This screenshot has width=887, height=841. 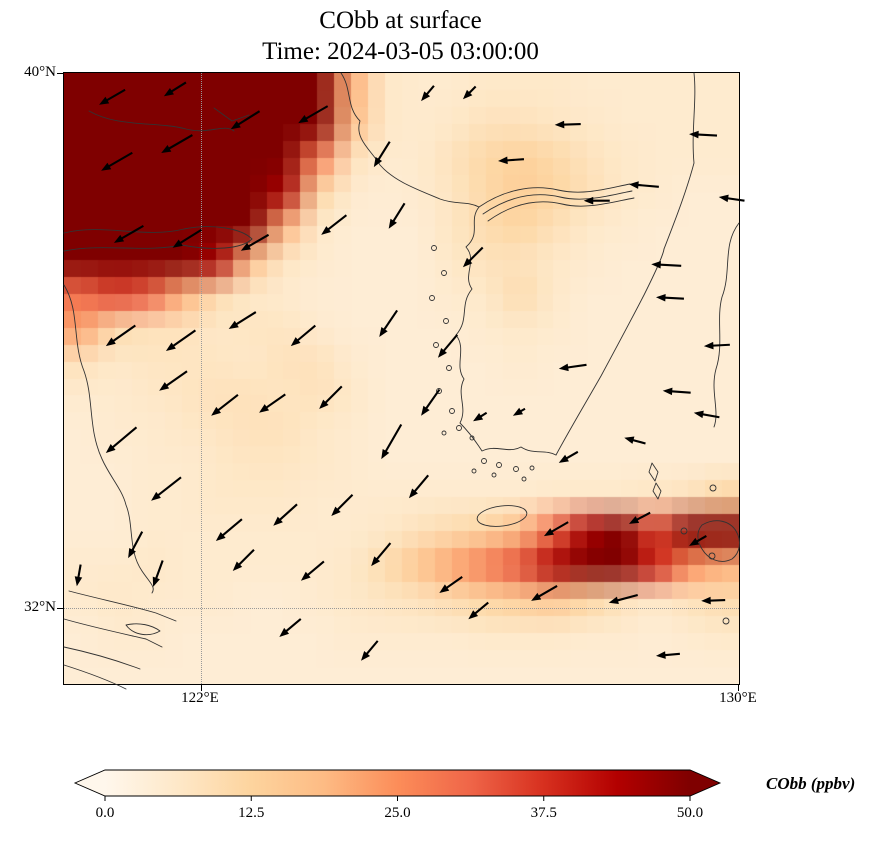 What do you see at coordinates (482, 363) in the screenshot?
I see `islands-korea-west` at bounding box center [482, 363].